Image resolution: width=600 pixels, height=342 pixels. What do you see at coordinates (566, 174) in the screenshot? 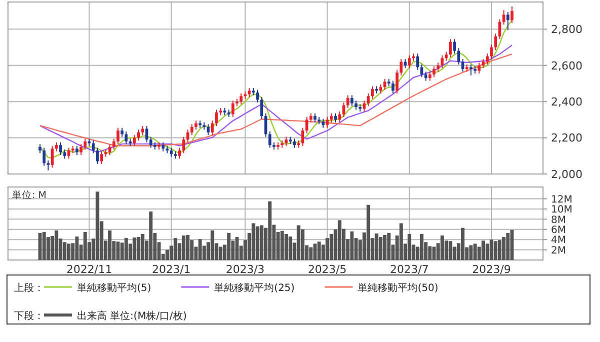
I see `y-tick-label: 2,000` at bounding box center [566, 174].